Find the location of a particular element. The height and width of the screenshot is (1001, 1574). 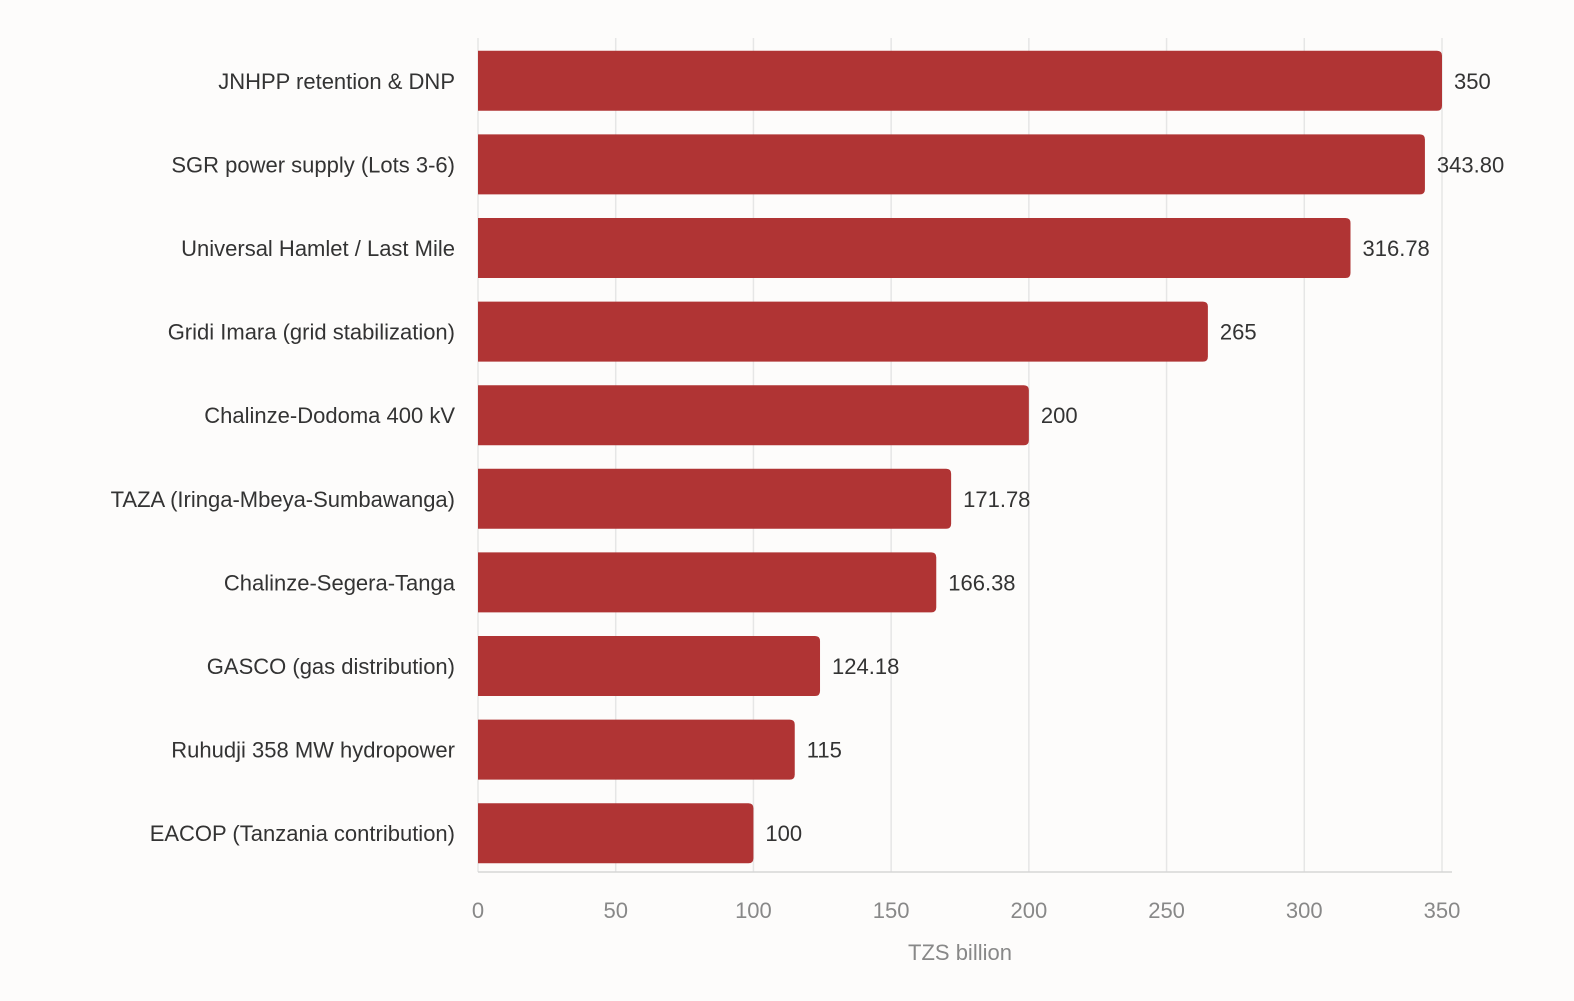

data-label: 171.78 is located at coordinates (996, 499).